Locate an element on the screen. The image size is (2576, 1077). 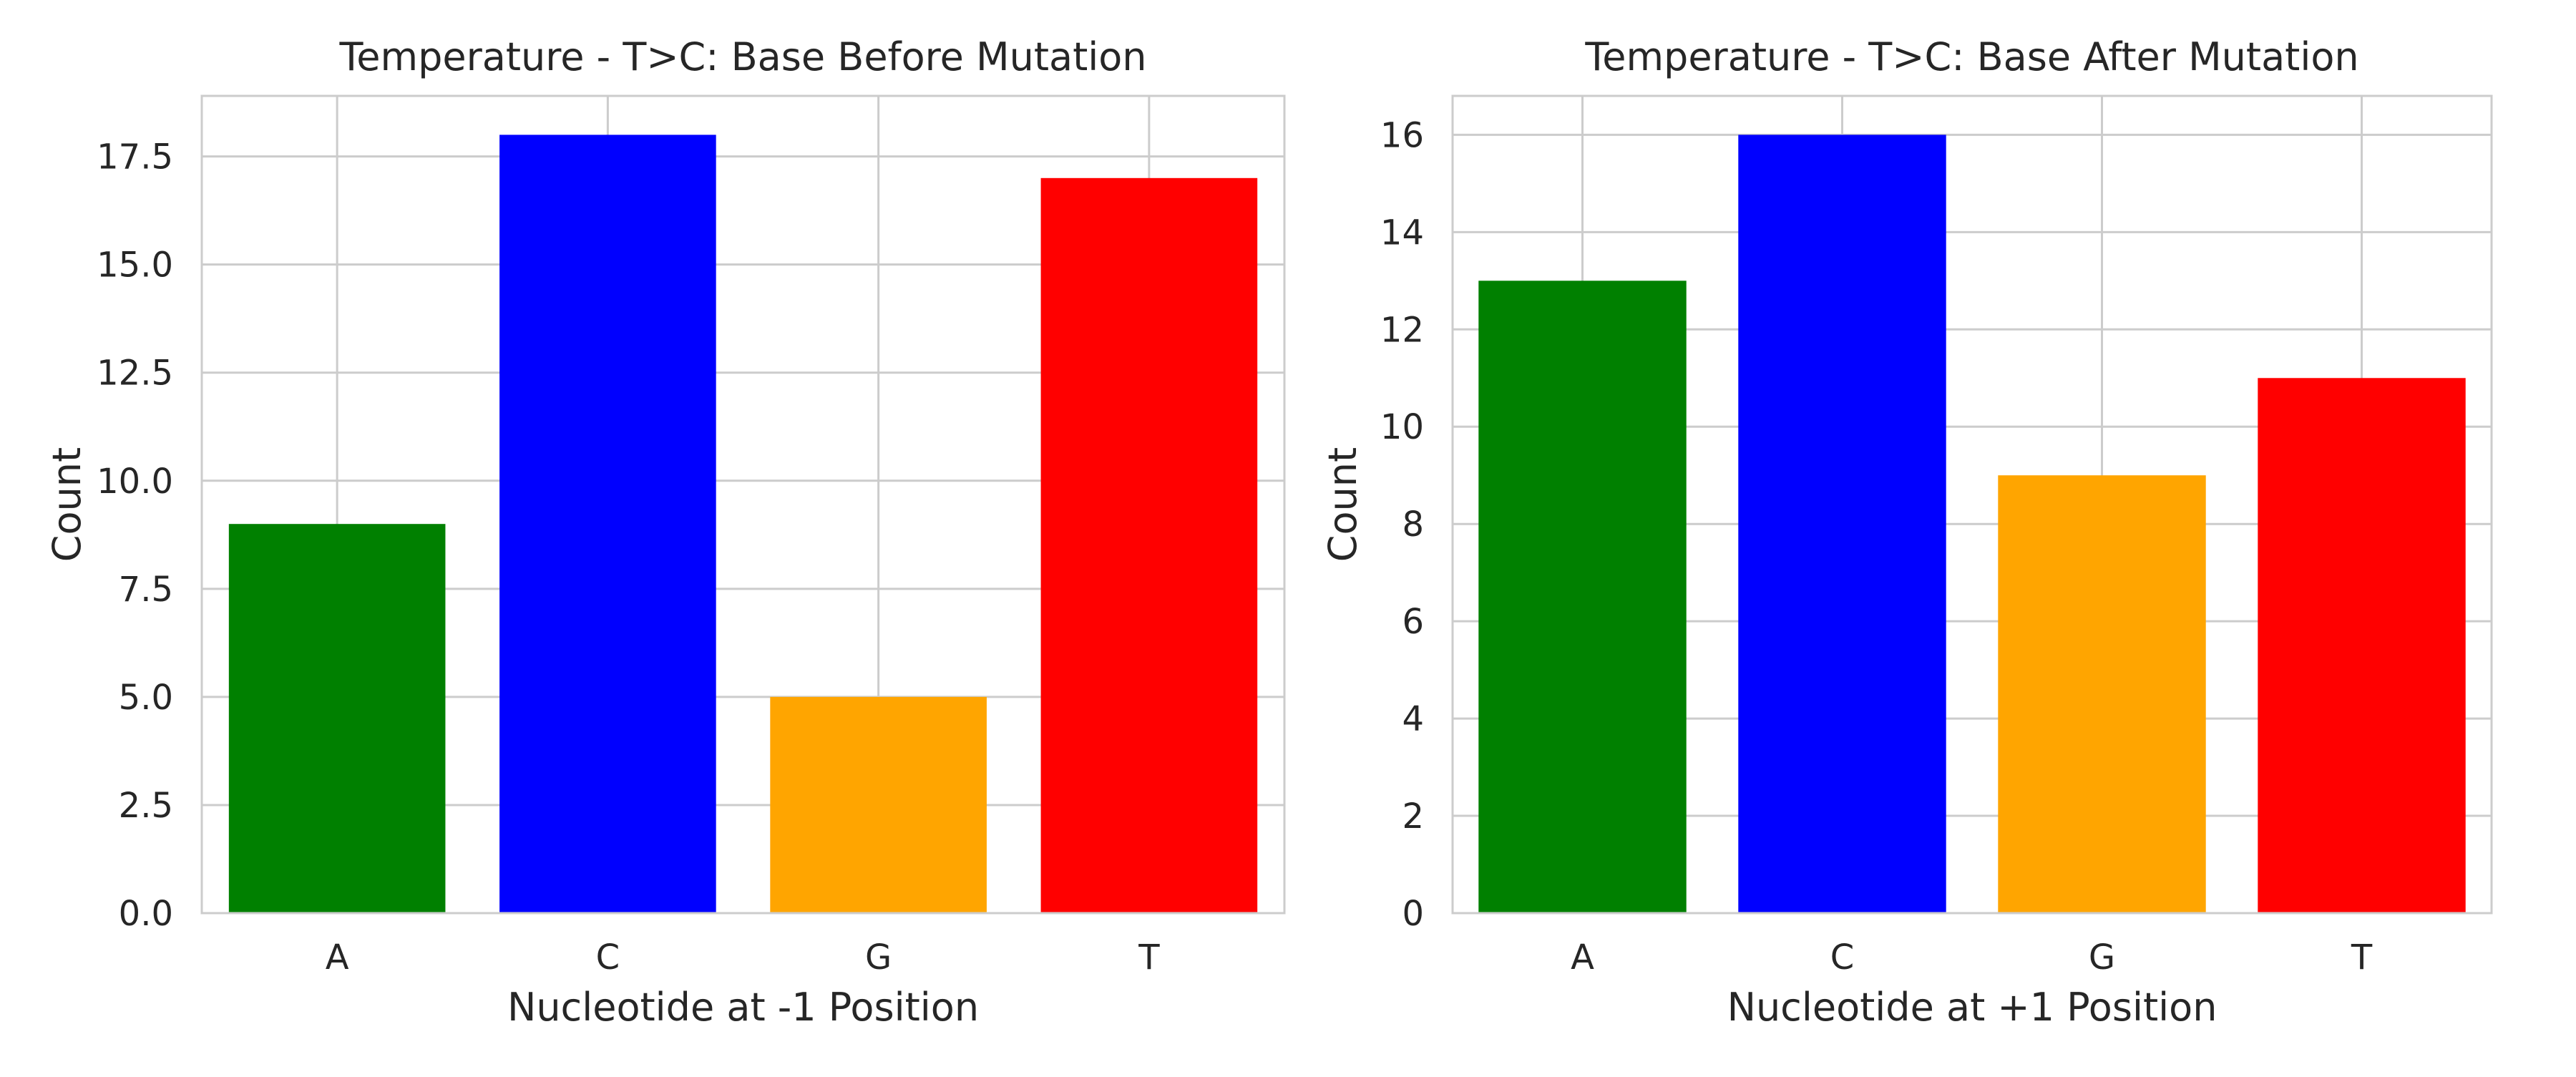
y-tick-label: 12 is located at coordinates (1402, 330).